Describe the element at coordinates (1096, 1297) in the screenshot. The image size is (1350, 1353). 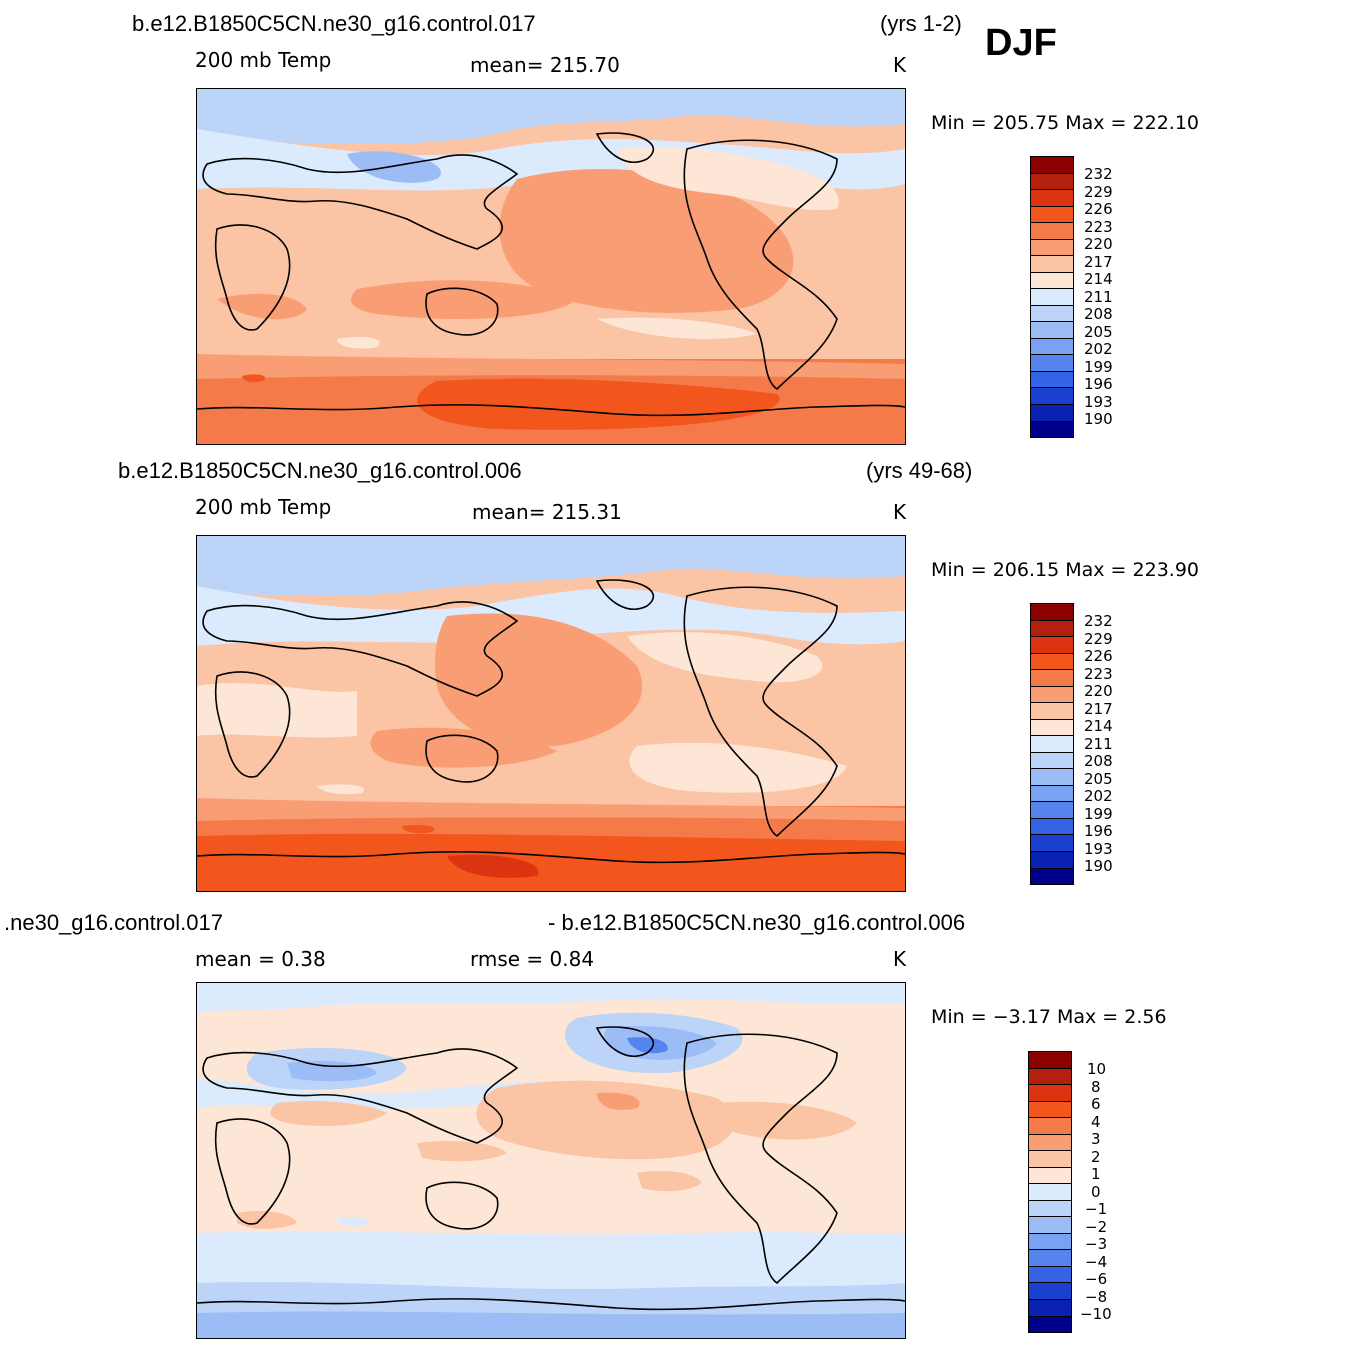
I see `colorbar-label: −8` at that location.